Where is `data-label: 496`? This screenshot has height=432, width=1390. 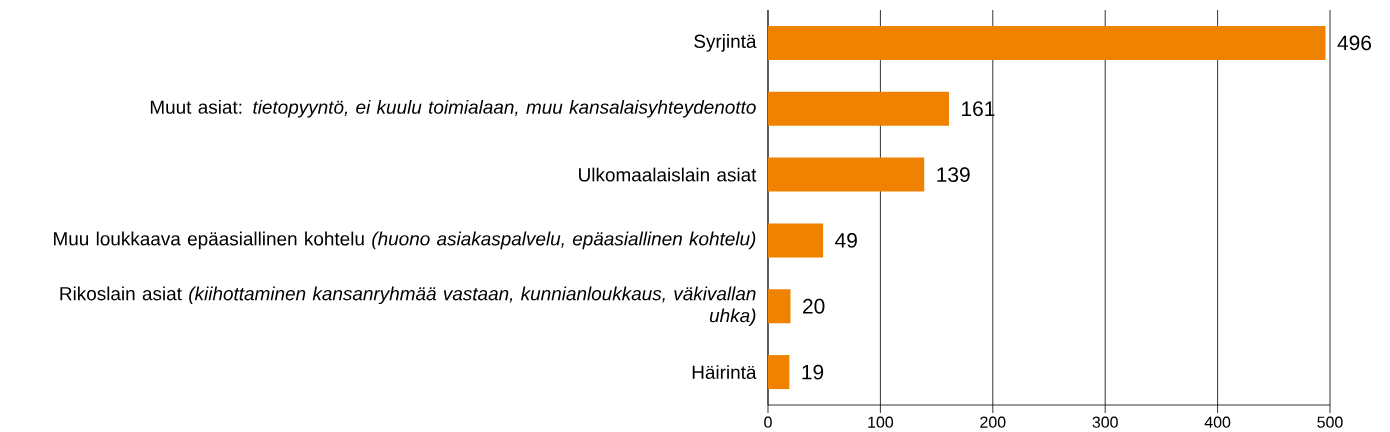 data-label: 496 is located at coordinates (1354, 43).